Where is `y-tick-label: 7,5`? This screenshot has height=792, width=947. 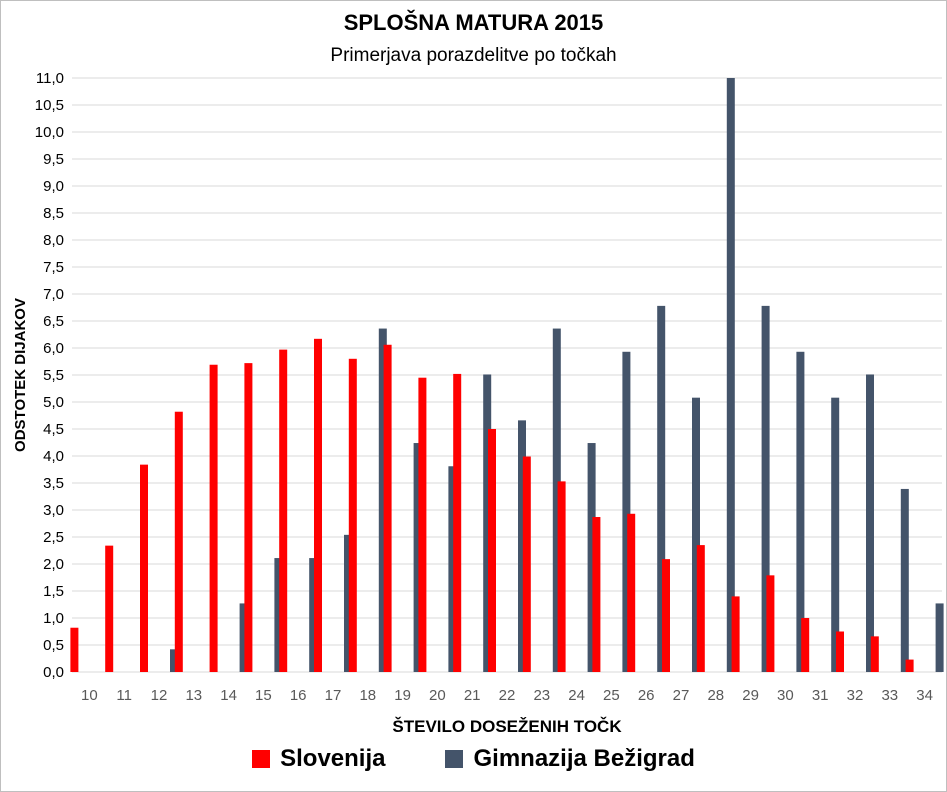
y-tick-label: 7,5 is located at coordinates (53, 267).